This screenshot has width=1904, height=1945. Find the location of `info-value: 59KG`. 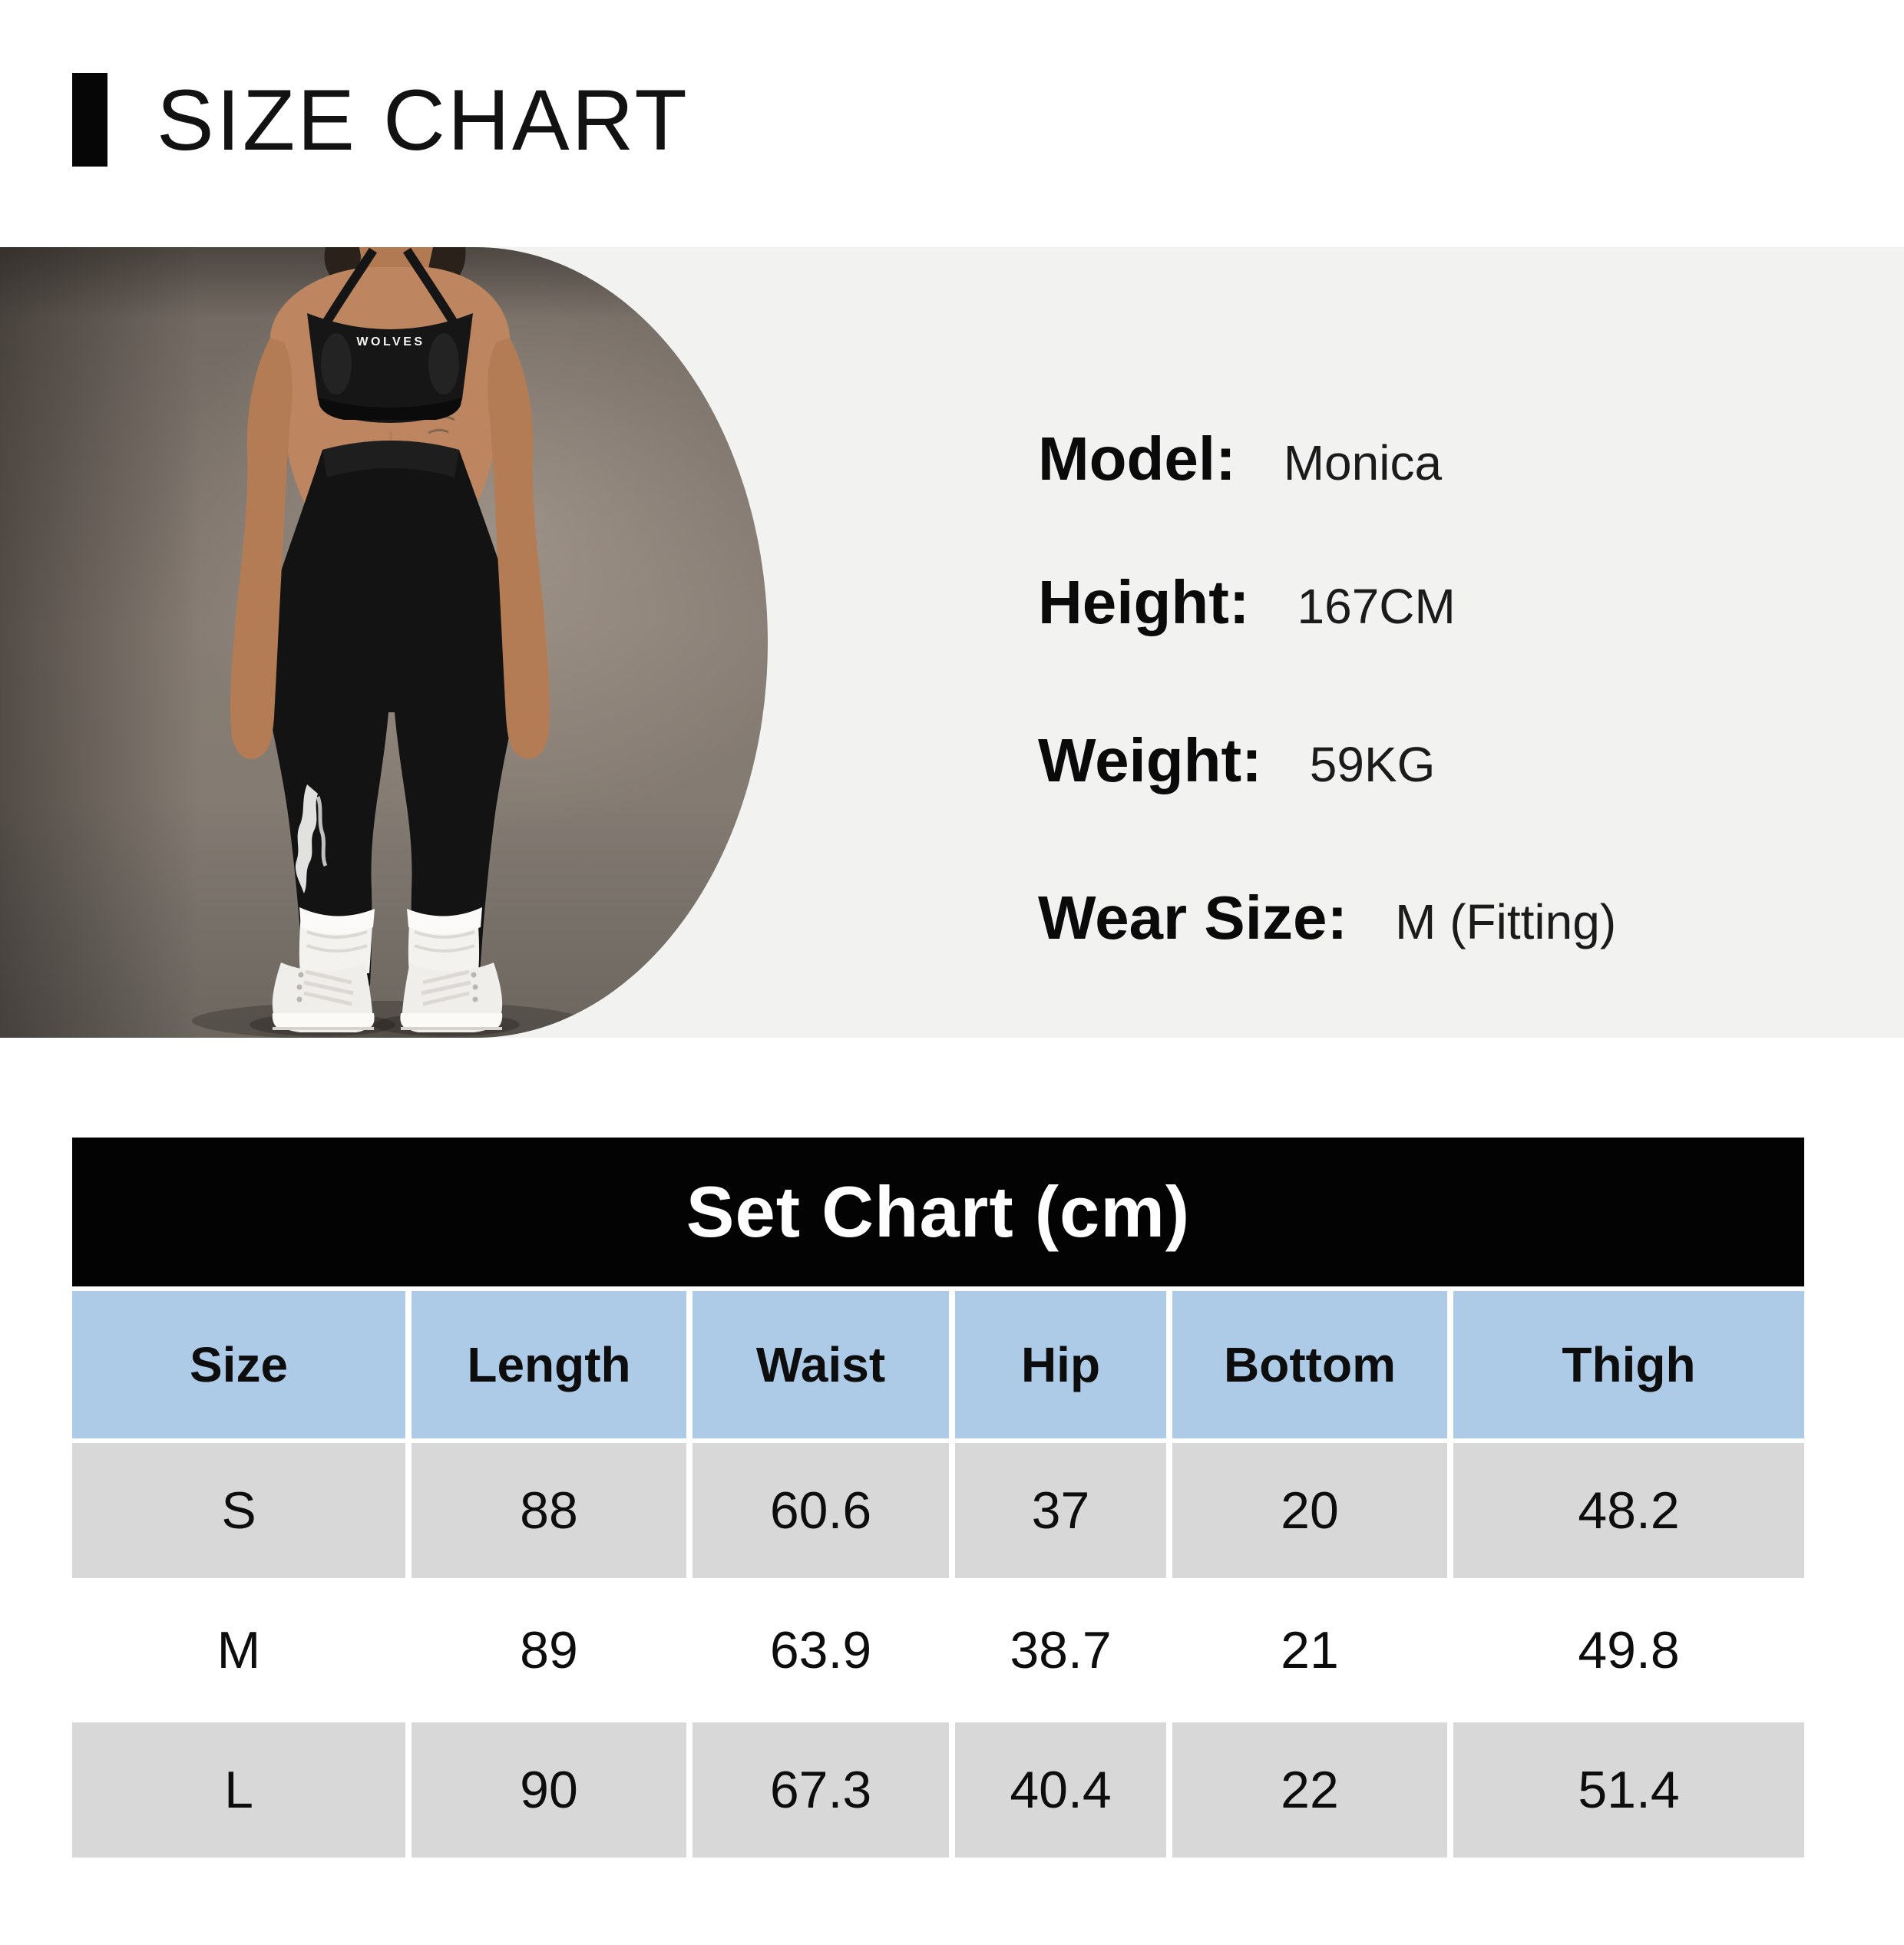

info-value: 59KG is located at coordinates (1372, 764).